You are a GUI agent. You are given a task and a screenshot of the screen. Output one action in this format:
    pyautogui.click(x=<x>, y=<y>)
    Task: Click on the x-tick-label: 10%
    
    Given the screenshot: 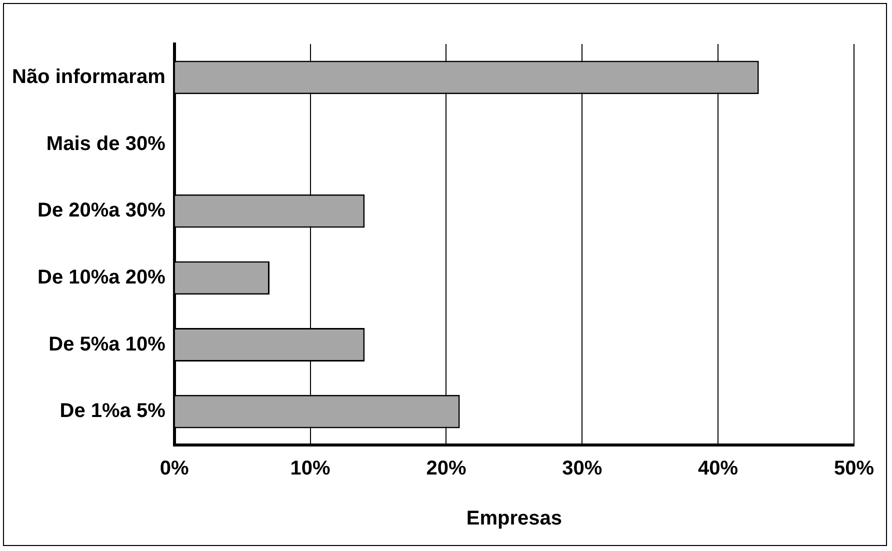 What is the action you would take?
    pyautogui.click(x=310, y=469)
    